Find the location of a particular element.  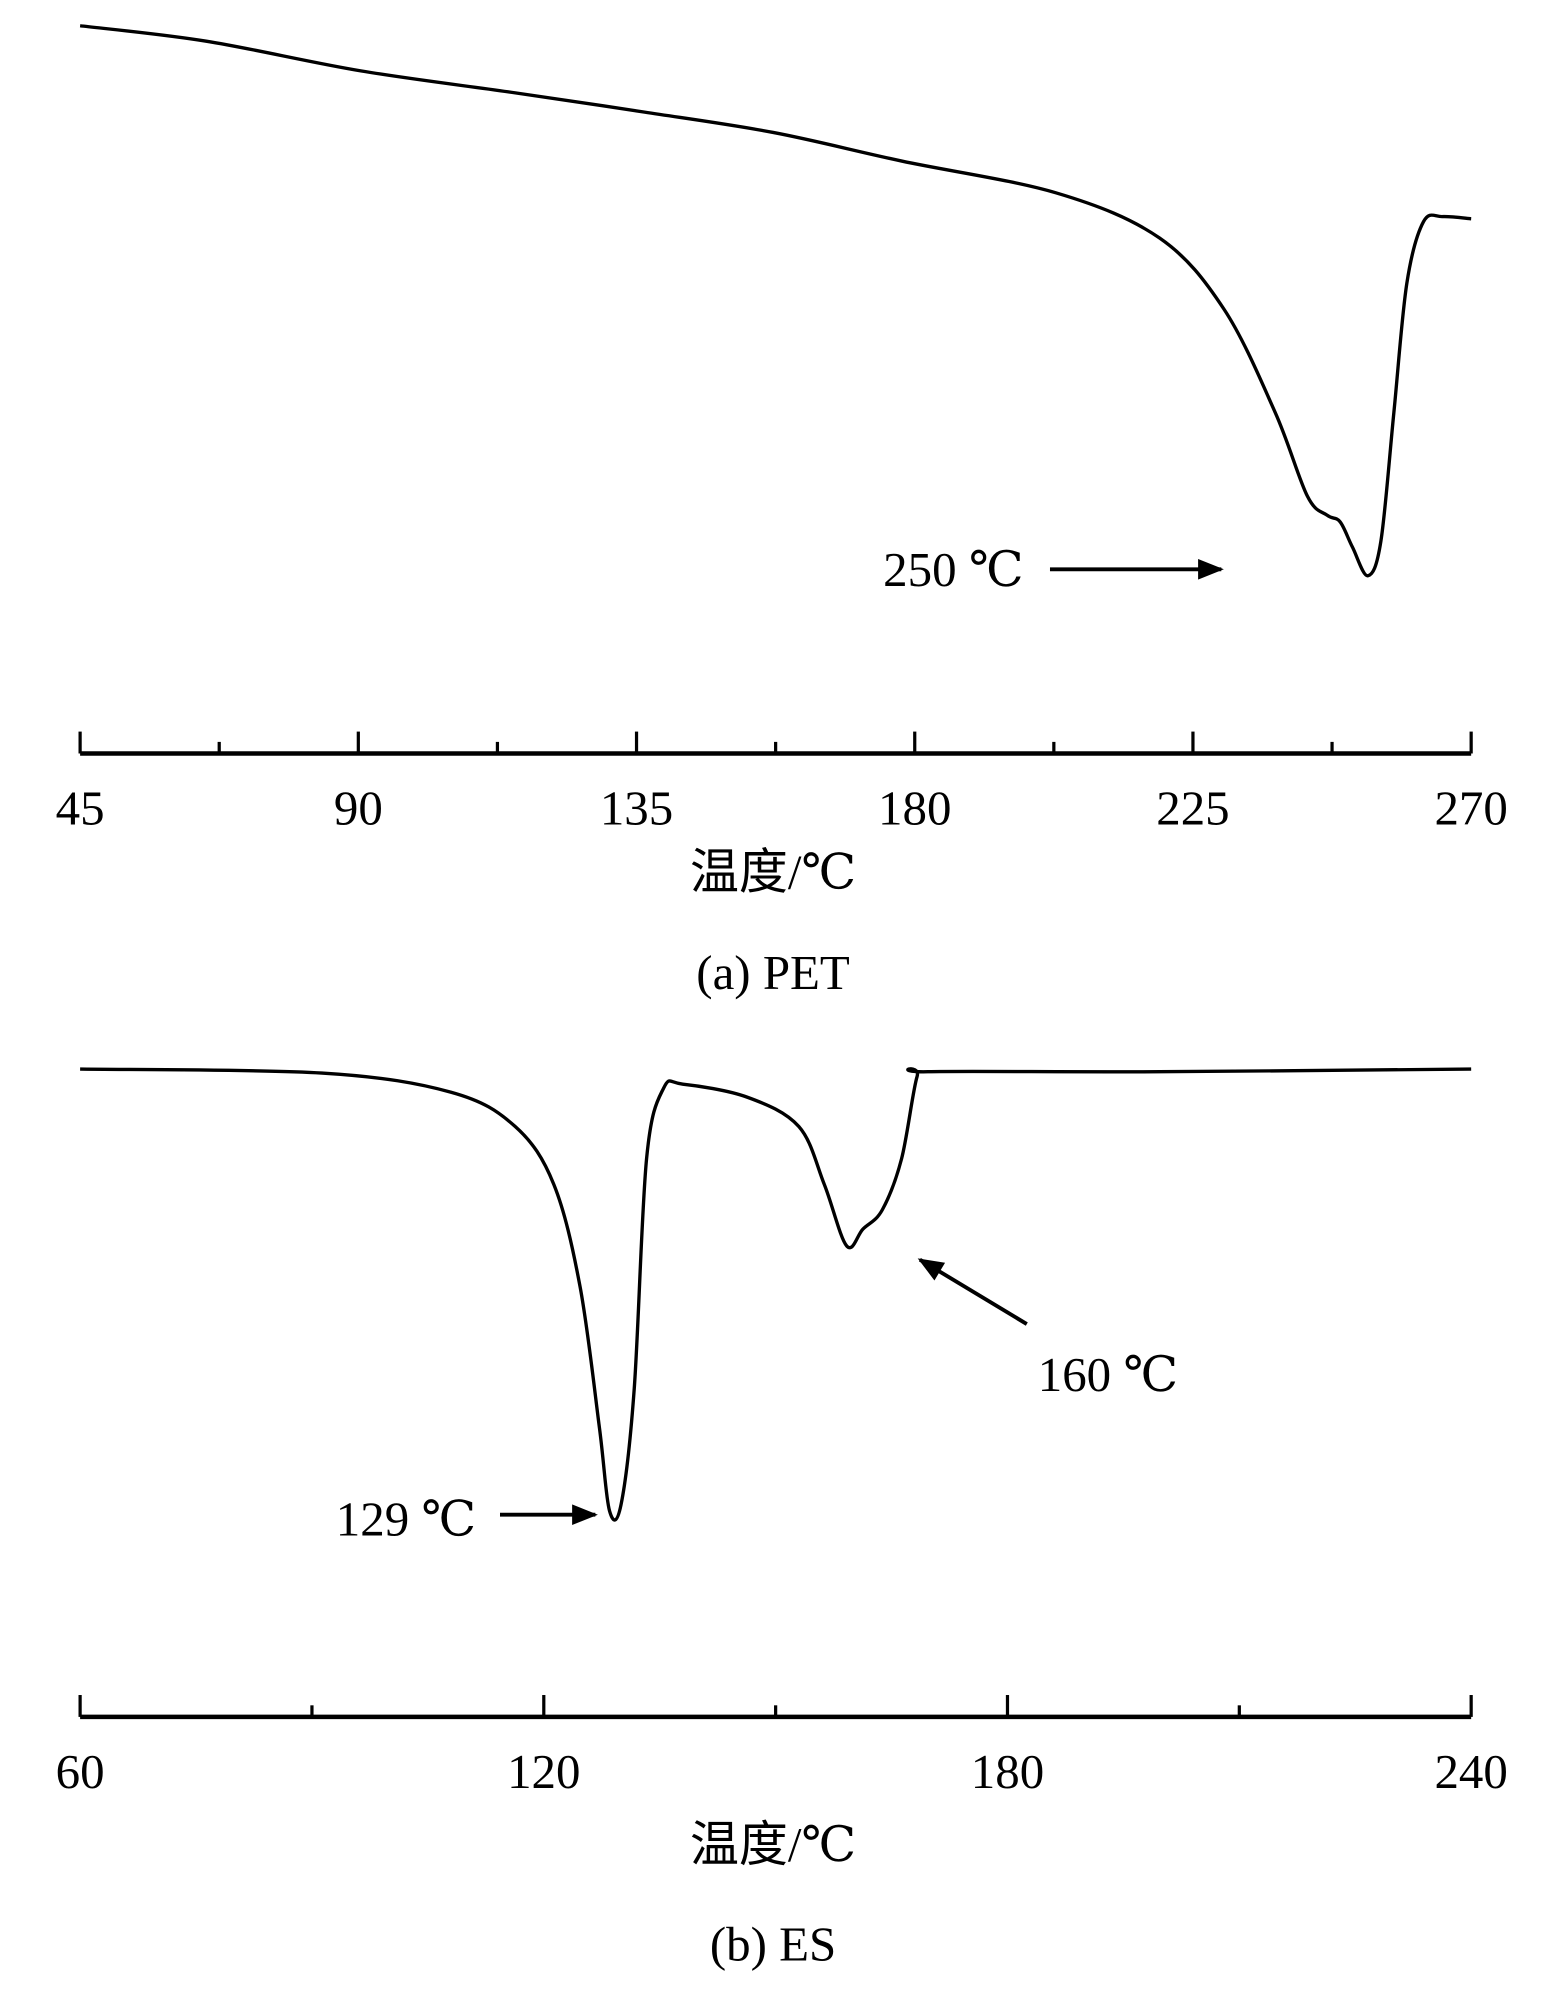

x-tick-label: 45 is located at coordinates (80, 807).